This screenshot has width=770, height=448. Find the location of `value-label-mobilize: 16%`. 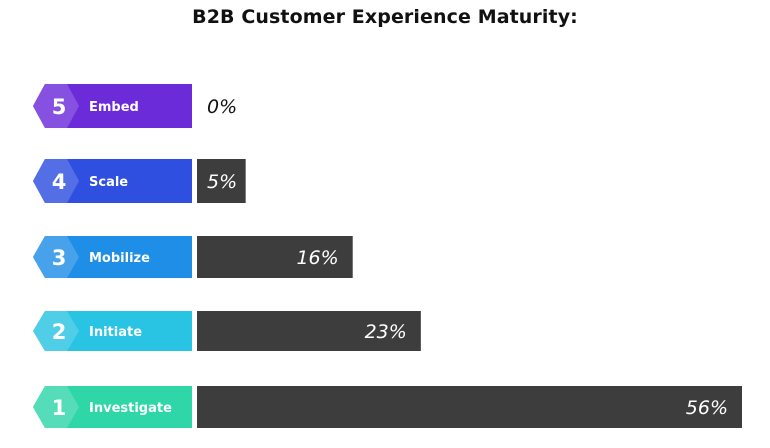

value-label-mobilize: 16% is located at coordinates (317, 258).